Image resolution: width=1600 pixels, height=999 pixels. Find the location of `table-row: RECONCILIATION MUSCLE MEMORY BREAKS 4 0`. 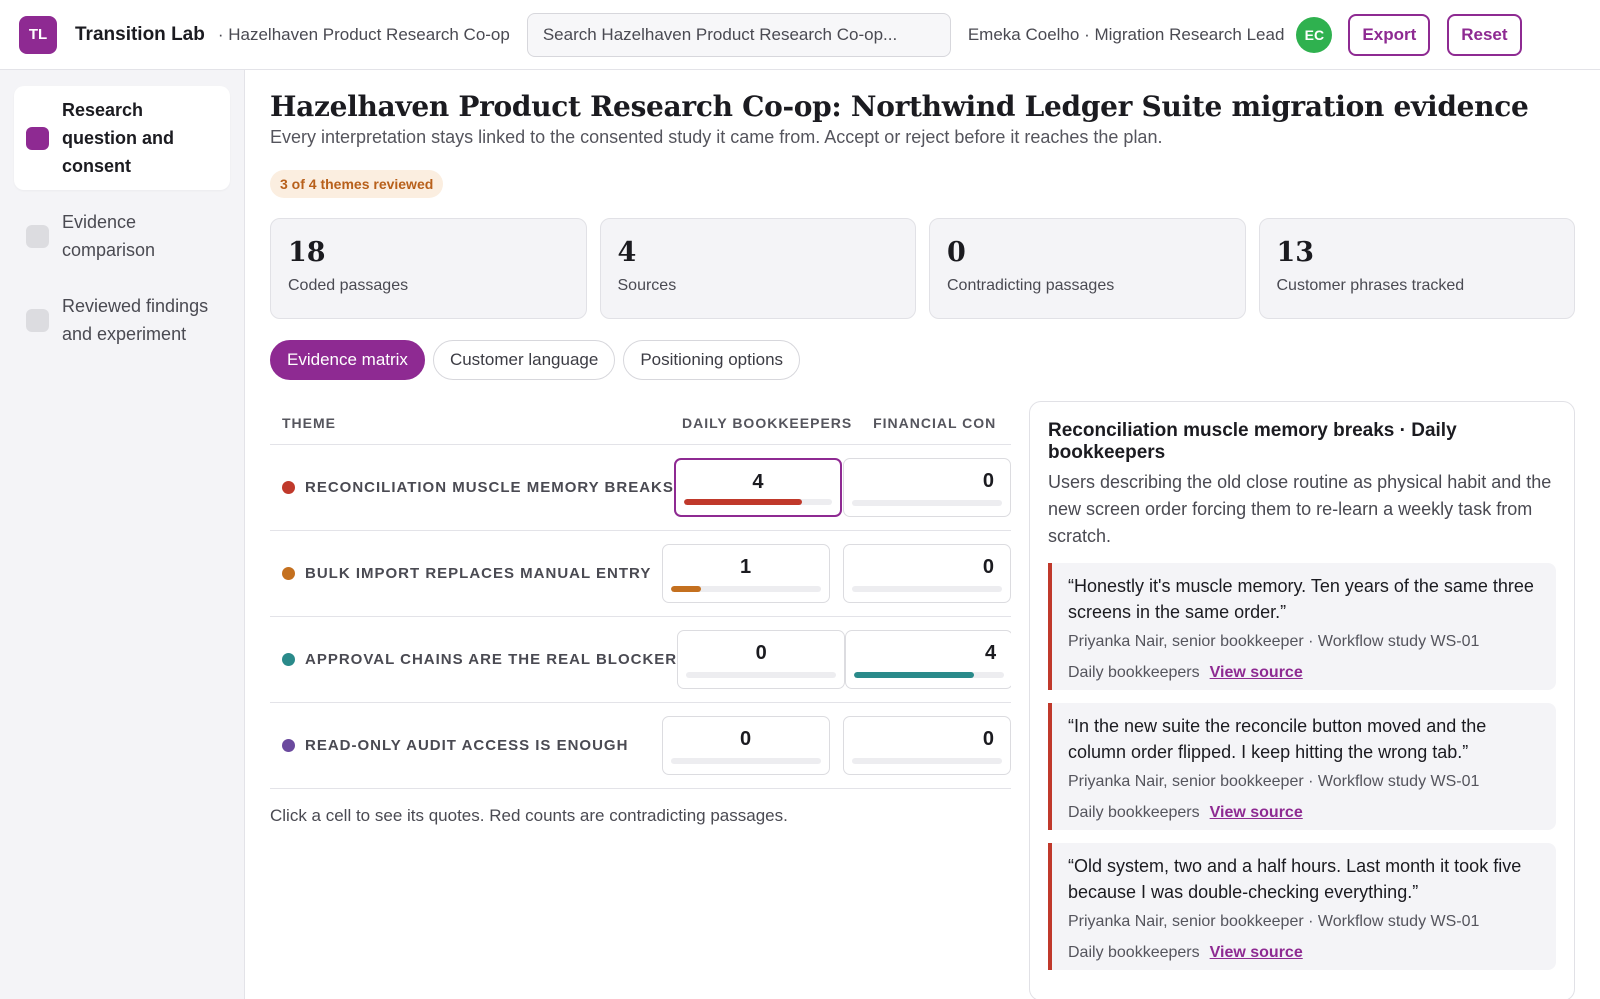

table-row: RECONCILIATION MUSCLE MEMORY BREAKS 4 0 is located at coordinates (640, 488).